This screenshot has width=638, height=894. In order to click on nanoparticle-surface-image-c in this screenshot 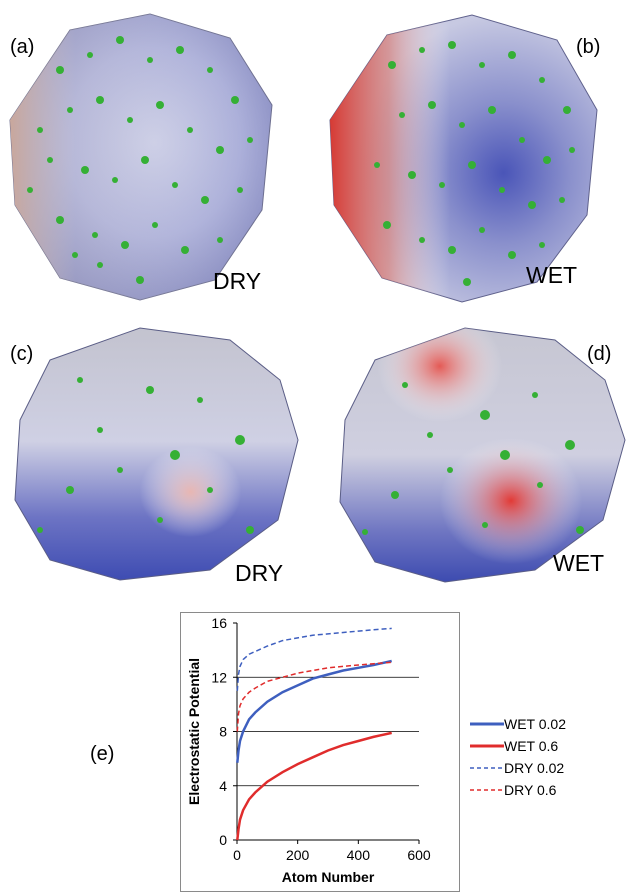, I will do `click(156, 454)`.